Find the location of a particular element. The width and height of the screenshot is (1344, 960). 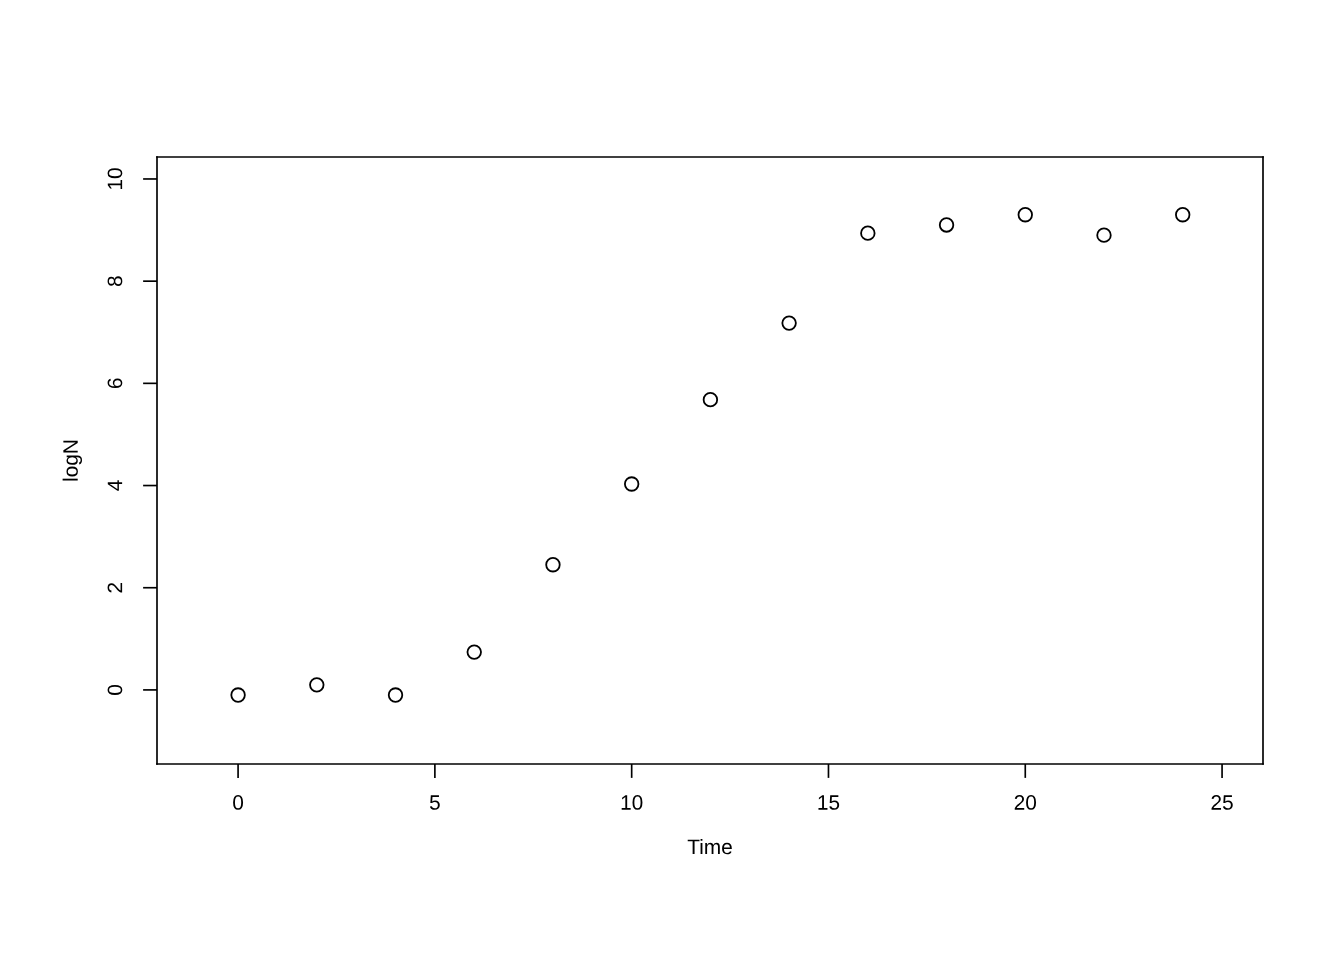

x-axis-title: Time is located at coordinates (709, 846).